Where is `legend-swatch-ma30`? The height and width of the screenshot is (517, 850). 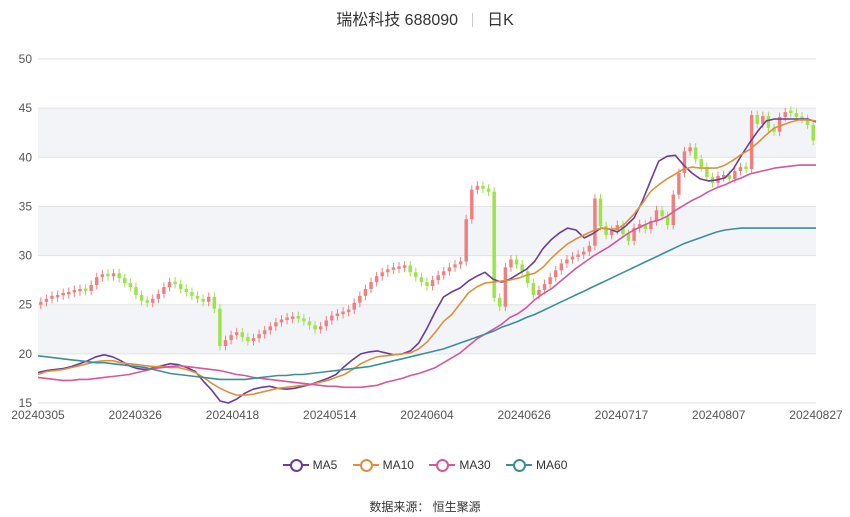 legend-swatch-ma30 is located at coordinates (442, 465).